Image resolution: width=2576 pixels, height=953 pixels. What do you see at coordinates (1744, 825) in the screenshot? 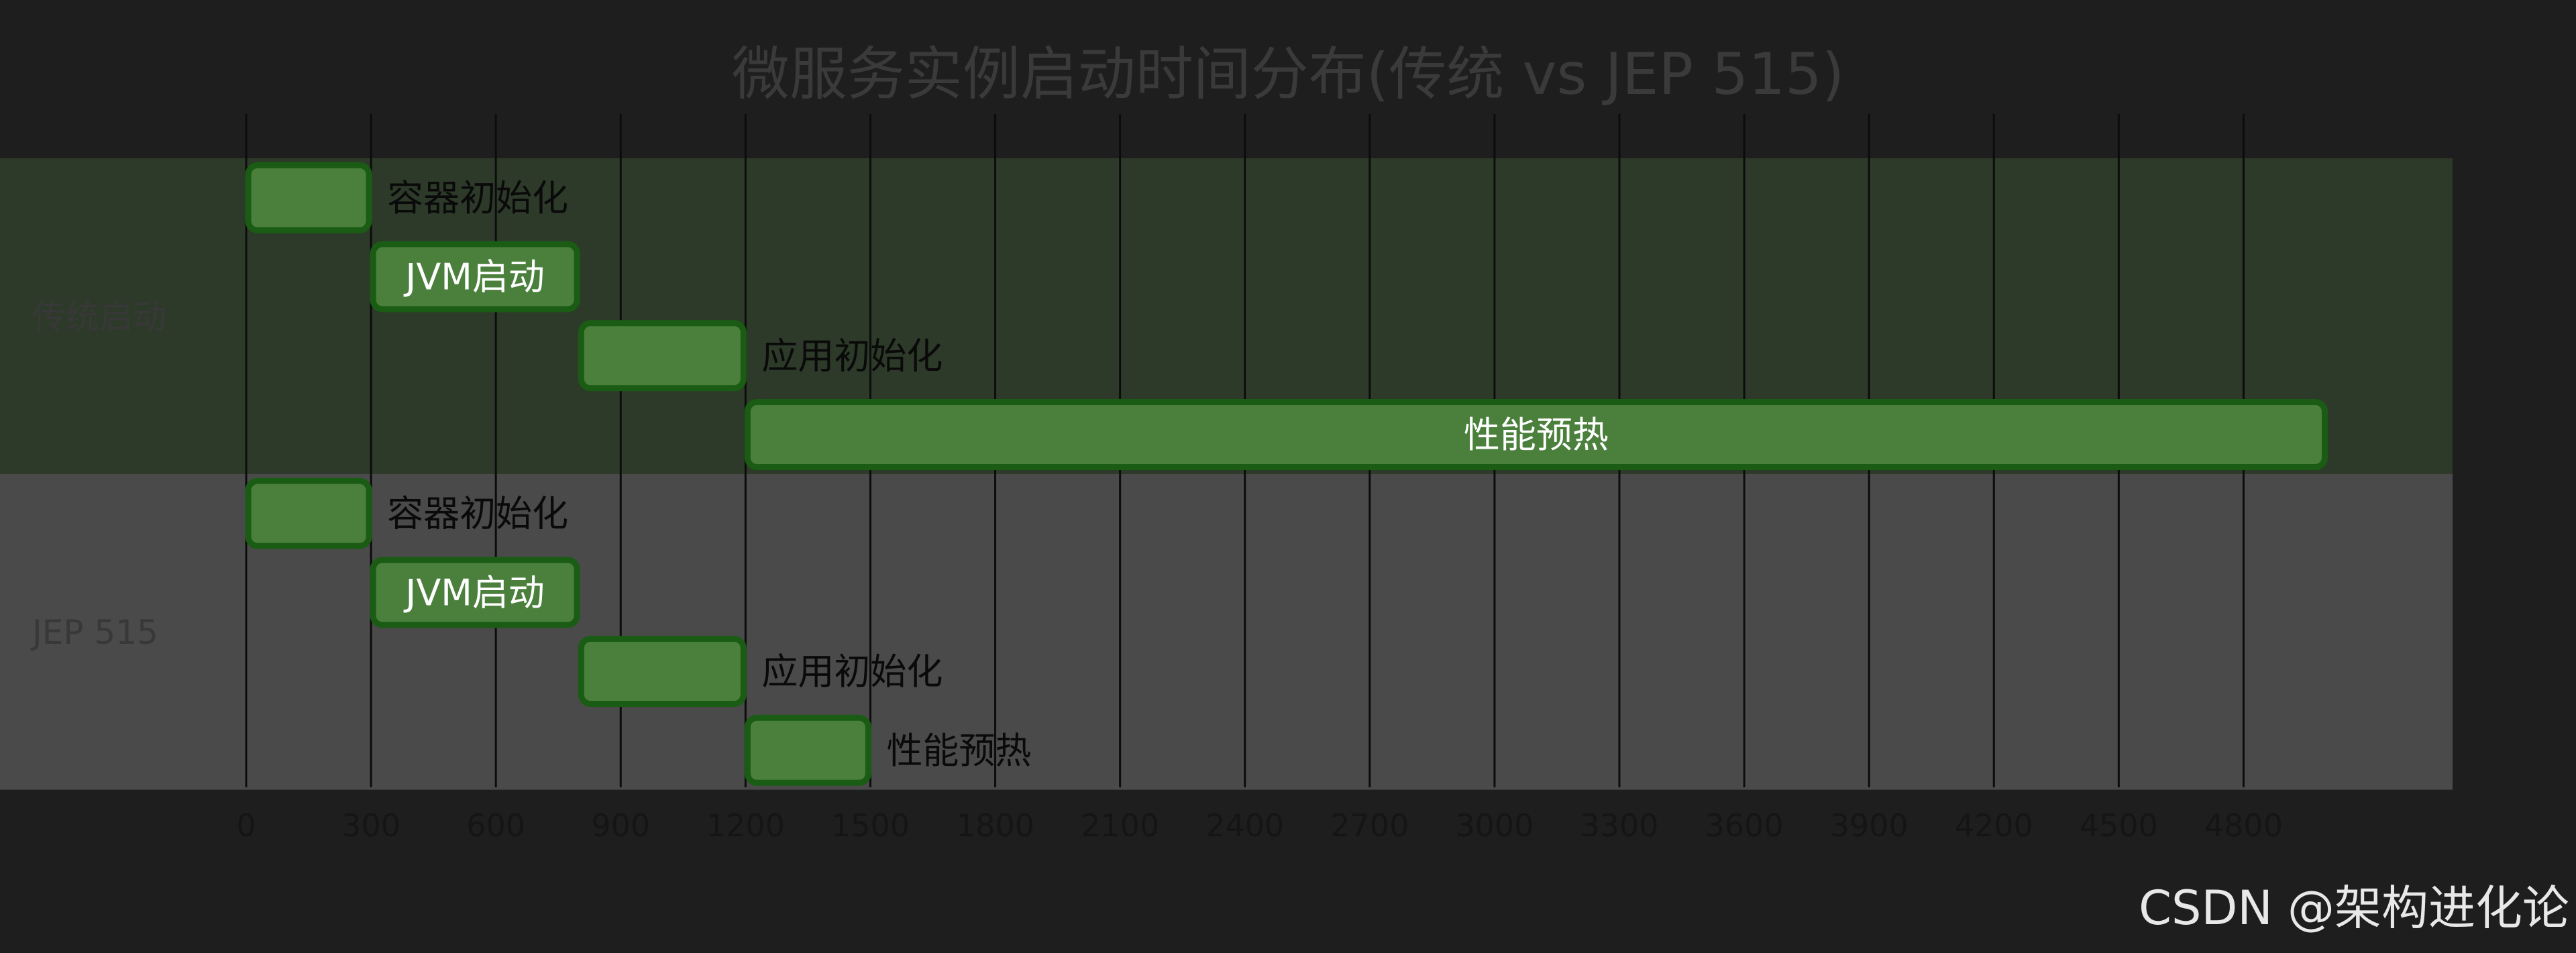
I see `x-tick-label: 3600` at bounding box center [1744, 825].